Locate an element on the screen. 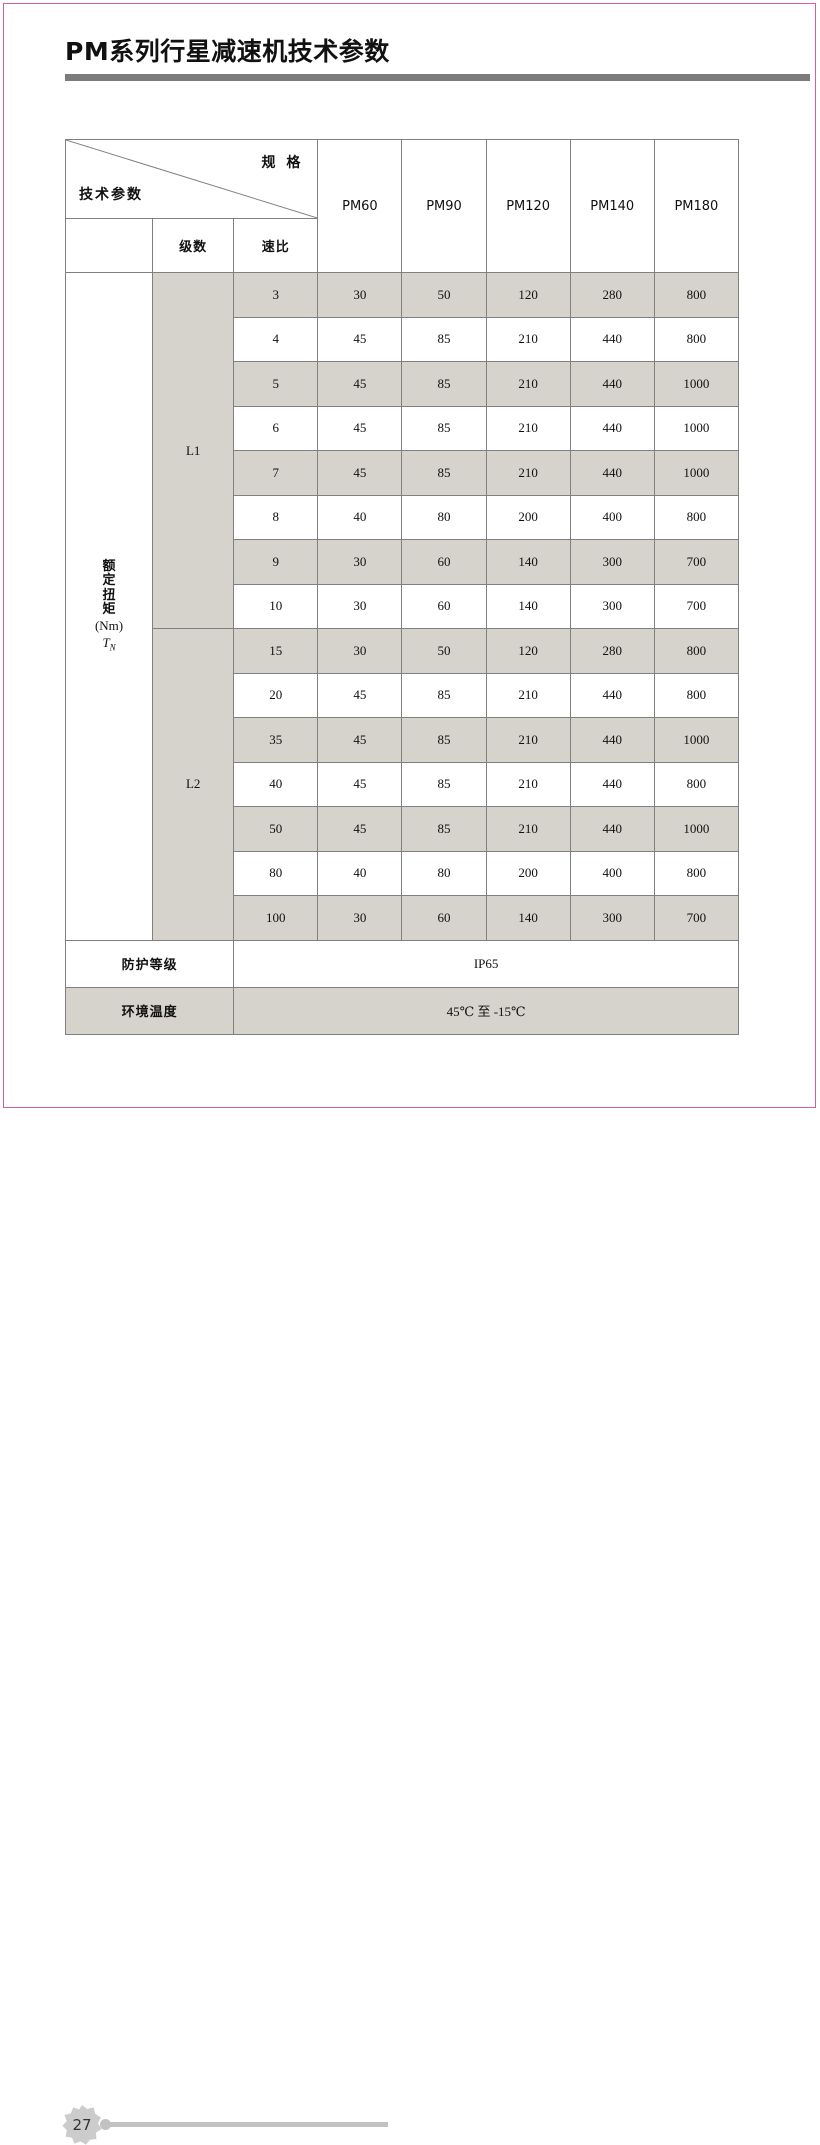  ratio-value: 40 is located at coordinates (276, 784).